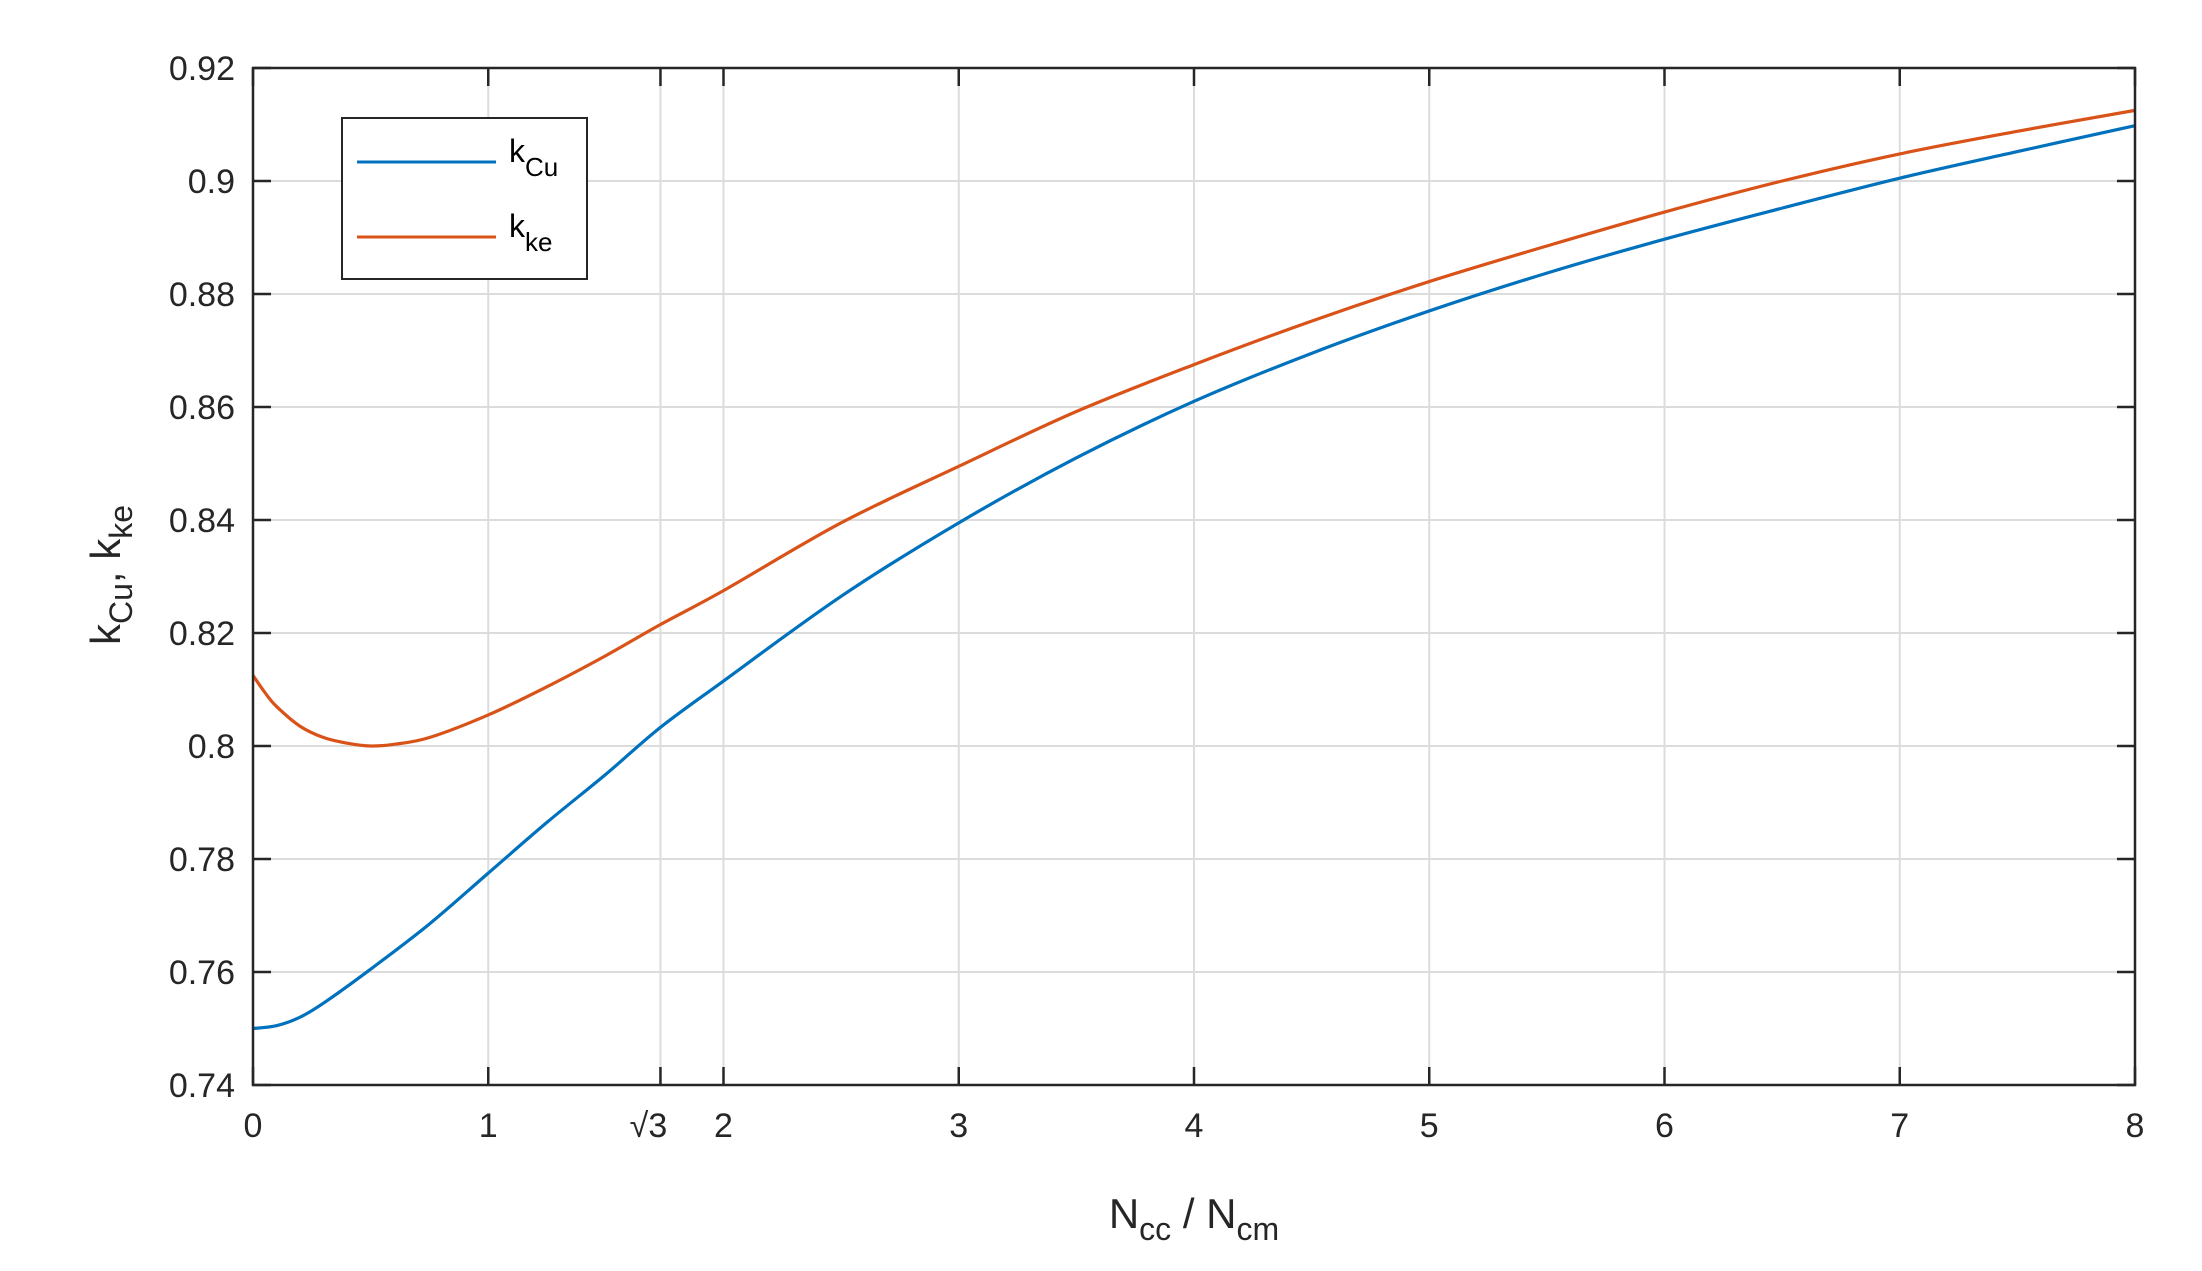  I want to click on y-tick-label: 0.86, so click(202, 408).